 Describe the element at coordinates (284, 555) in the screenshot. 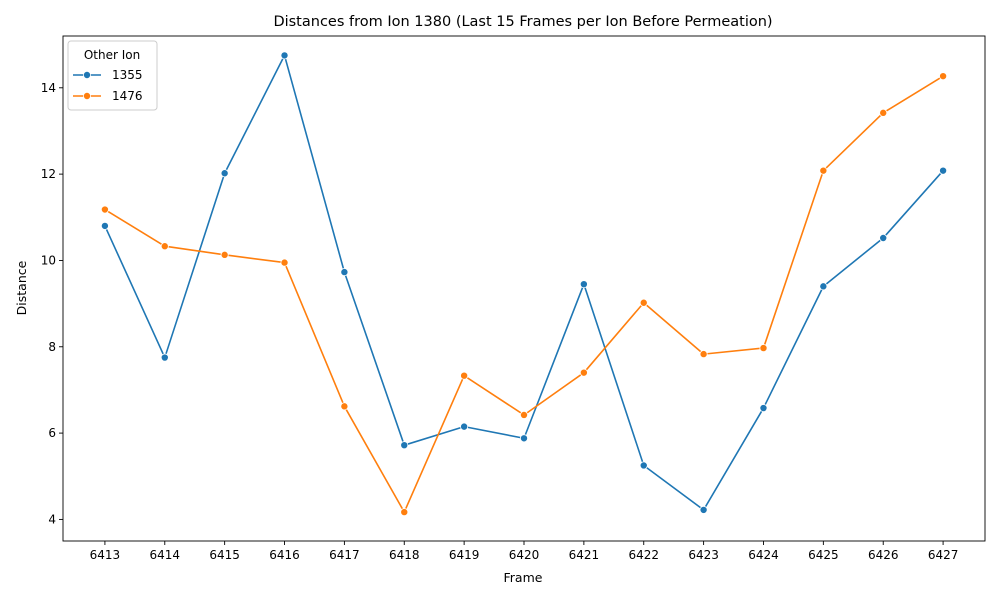

I see `x-tick-label: 6416` at that location.